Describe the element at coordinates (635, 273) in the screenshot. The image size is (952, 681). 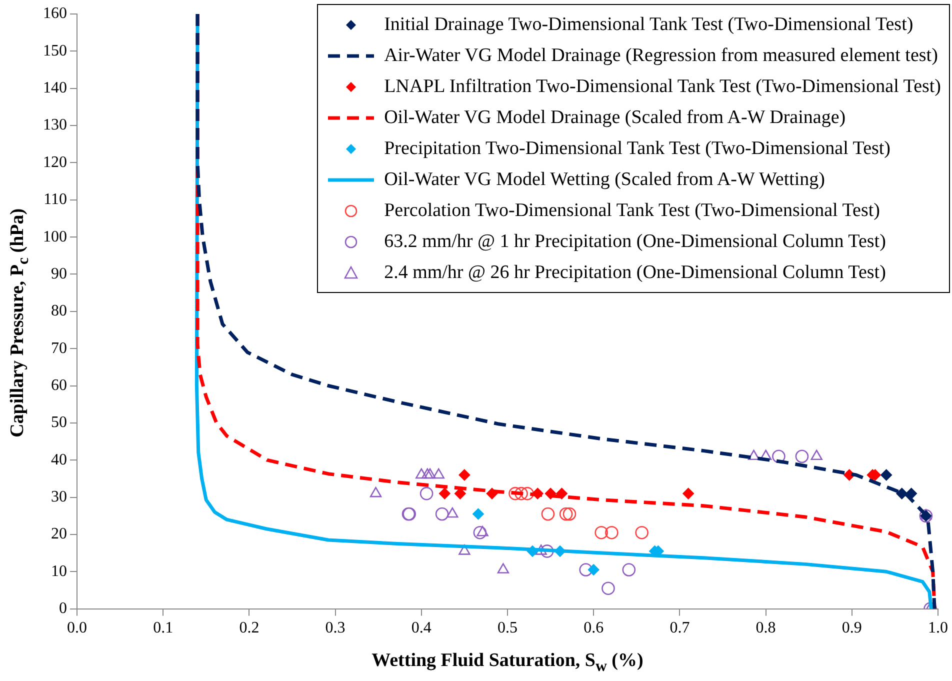
I see `legend-label: 2.4 mm/hr @ 26 hr Precipitation (One-Dimensional Column Test)` at that location.